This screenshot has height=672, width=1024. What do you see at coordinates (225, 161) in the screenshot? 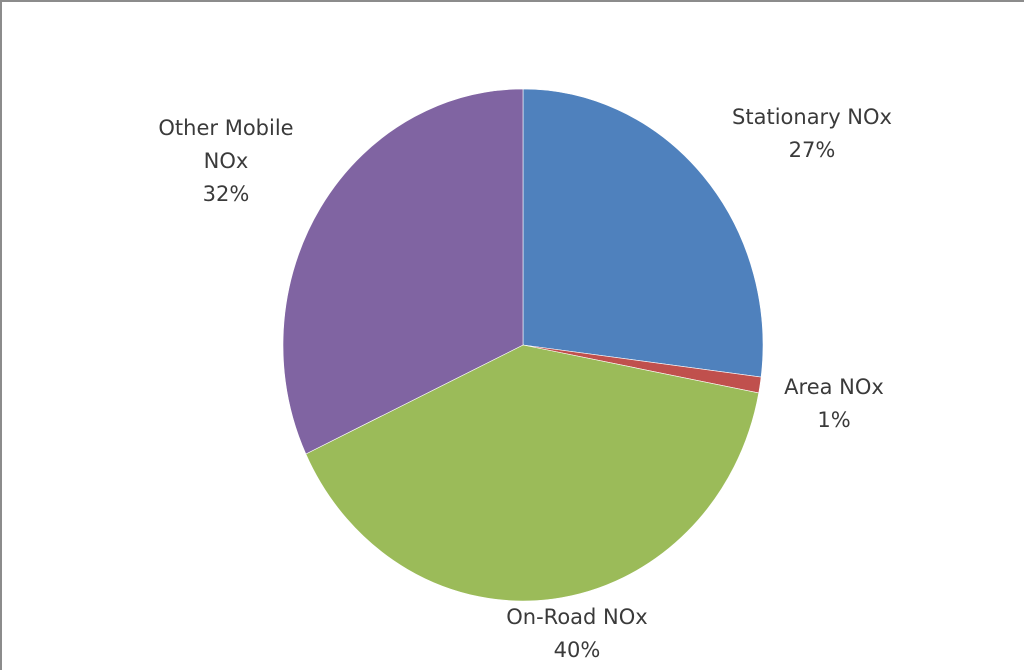
I see `slice-label-other-mobile-nox: Other Mobile NOx 32%` at bounding box center [225, 161].